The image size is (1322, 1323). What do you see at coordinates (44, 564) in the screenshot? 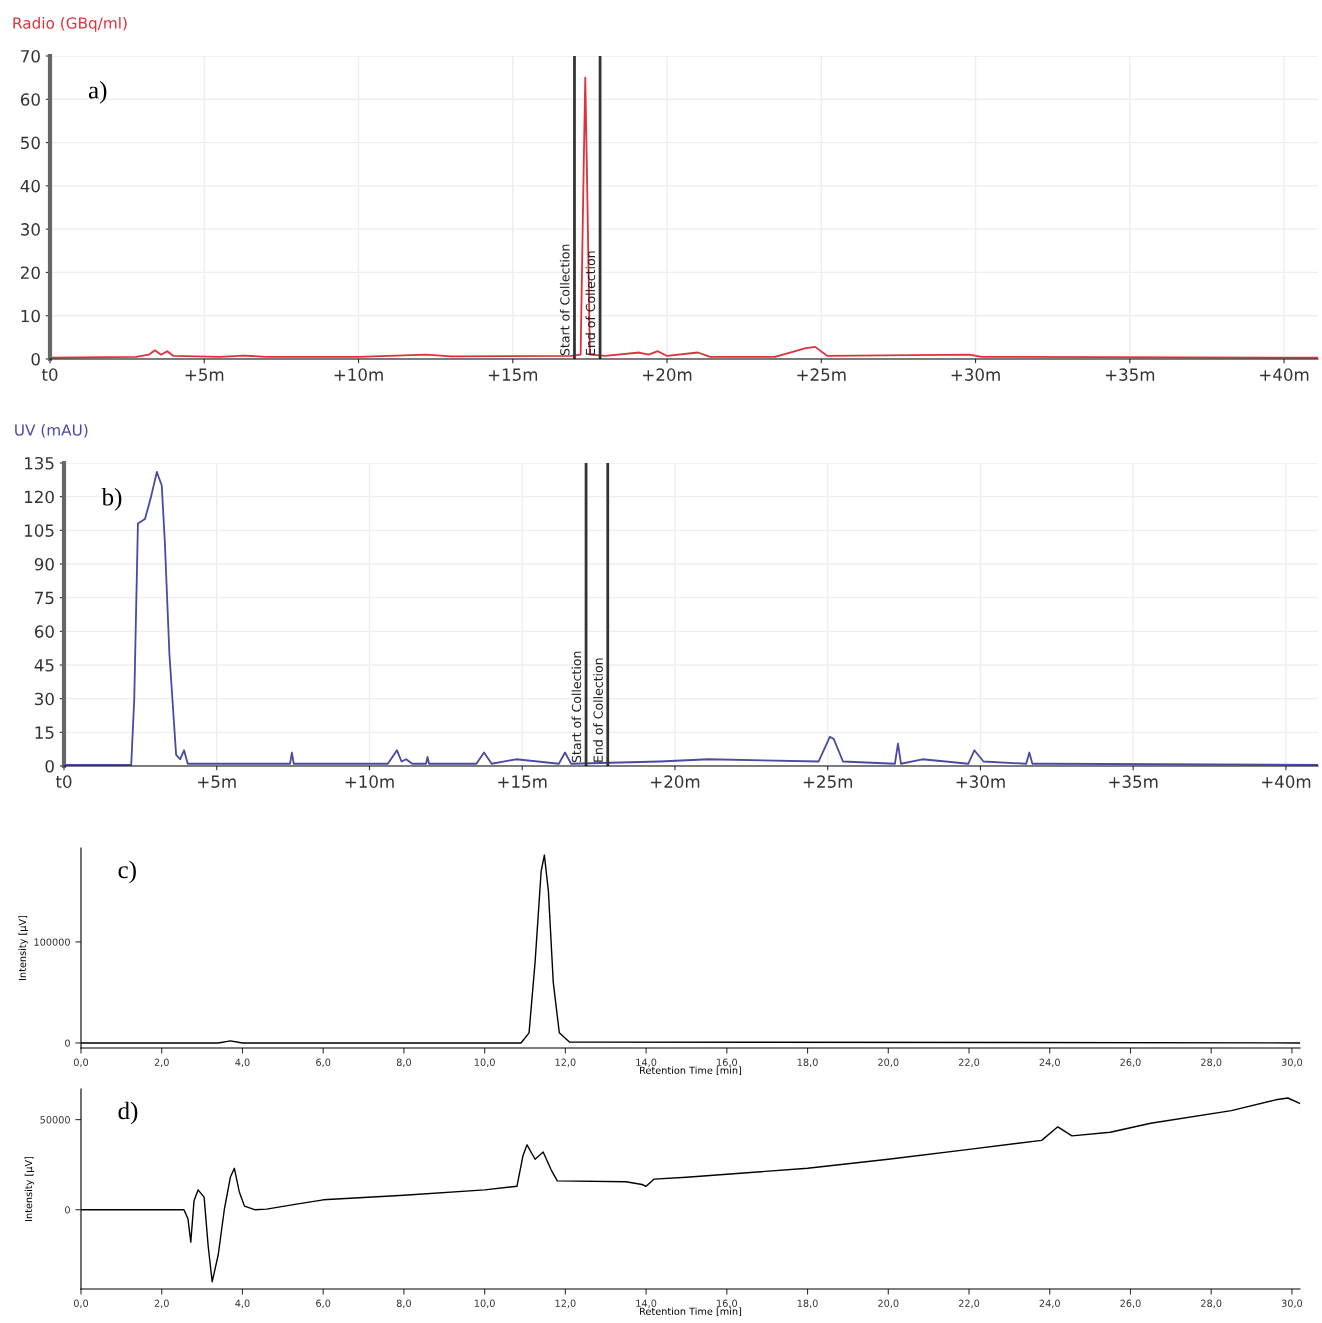
I see `y-tick-label: 90` at bounding box center [44, 564].